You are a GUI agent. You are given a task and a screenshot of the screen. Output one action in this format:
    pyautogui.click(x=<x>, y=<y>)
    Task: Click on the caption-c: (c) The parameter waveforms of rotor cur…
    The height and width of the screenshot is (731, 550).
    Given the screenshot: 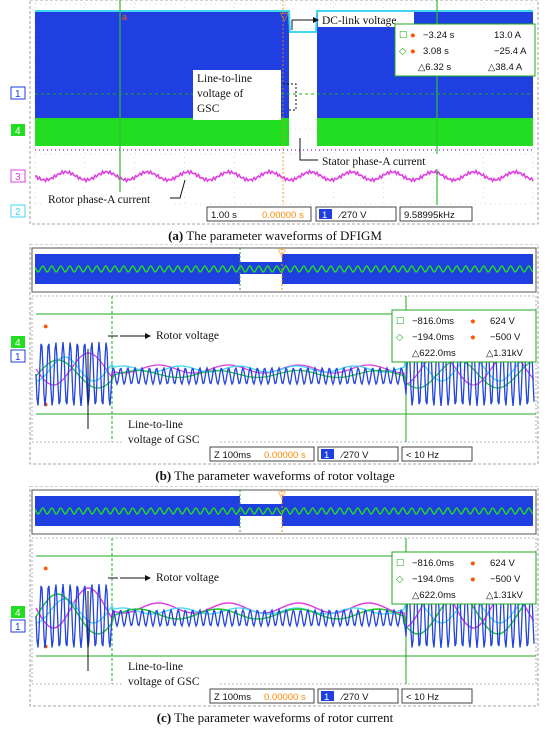 What is the action you would take?
    pyautogui.click(x=275, y=717)
    